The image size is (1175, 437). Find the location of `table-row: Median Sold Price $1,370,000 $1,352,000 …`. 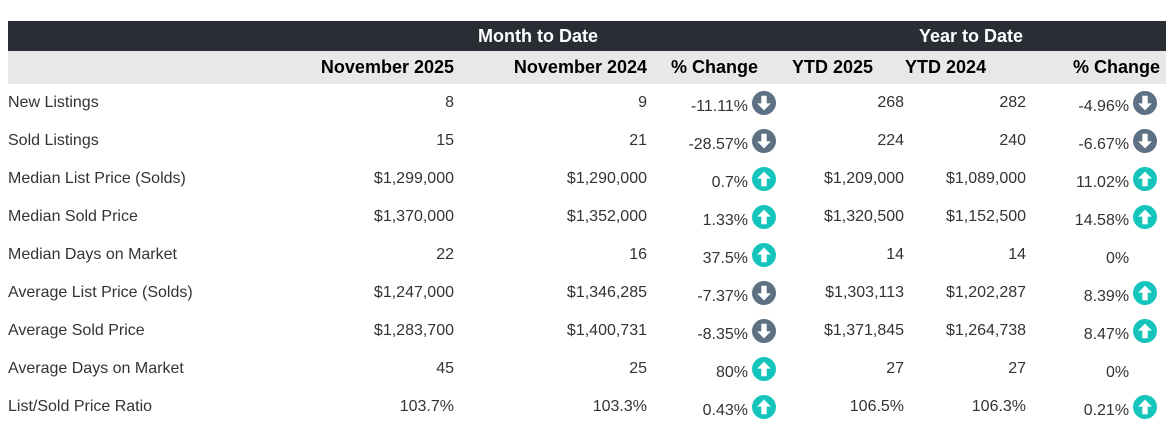

table-row: Median Sold Price $1,370,000 $1,352,000 … is located at coordinates (587, 217).